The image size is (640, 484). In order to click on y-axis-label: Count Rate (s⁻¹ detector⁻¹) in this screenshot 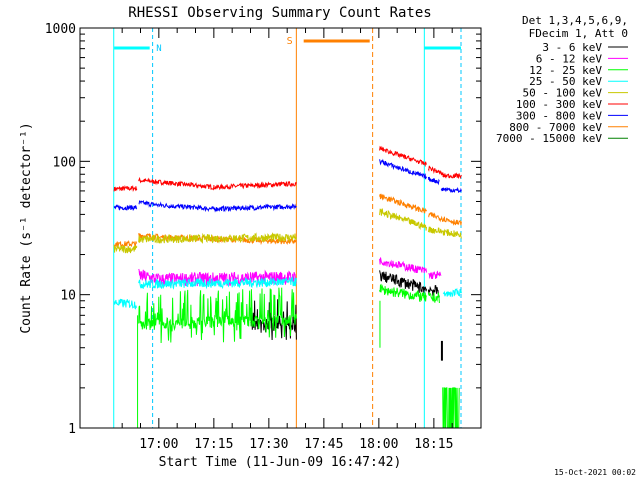, I will do `click(26, 227)`.